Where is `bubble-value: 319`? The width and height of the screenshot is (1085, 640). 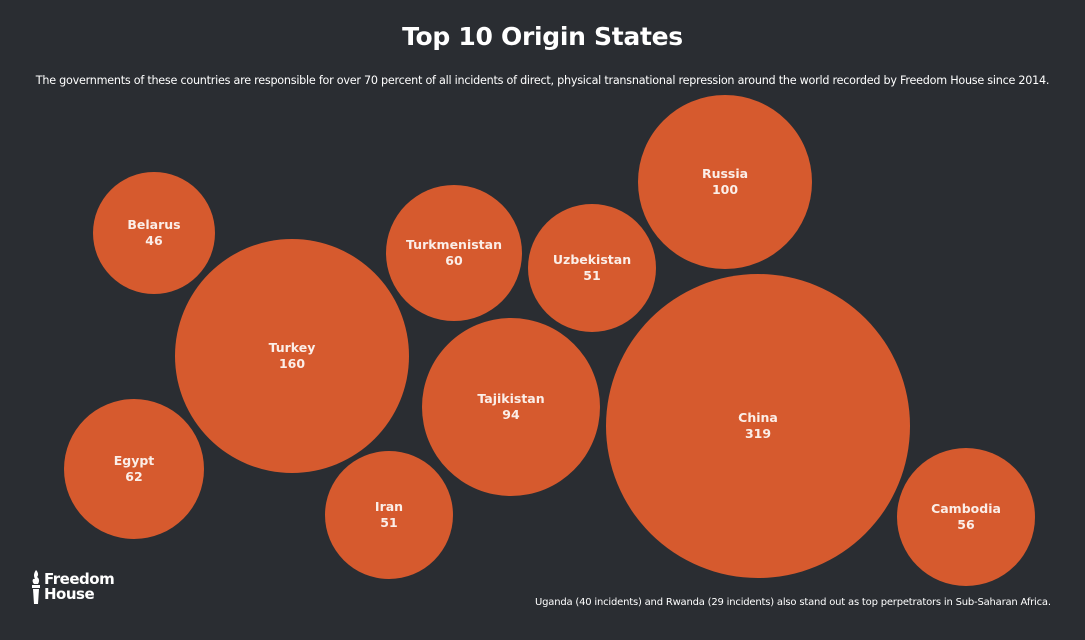
bubble-value: 319 is located at coordinates (758, 433).